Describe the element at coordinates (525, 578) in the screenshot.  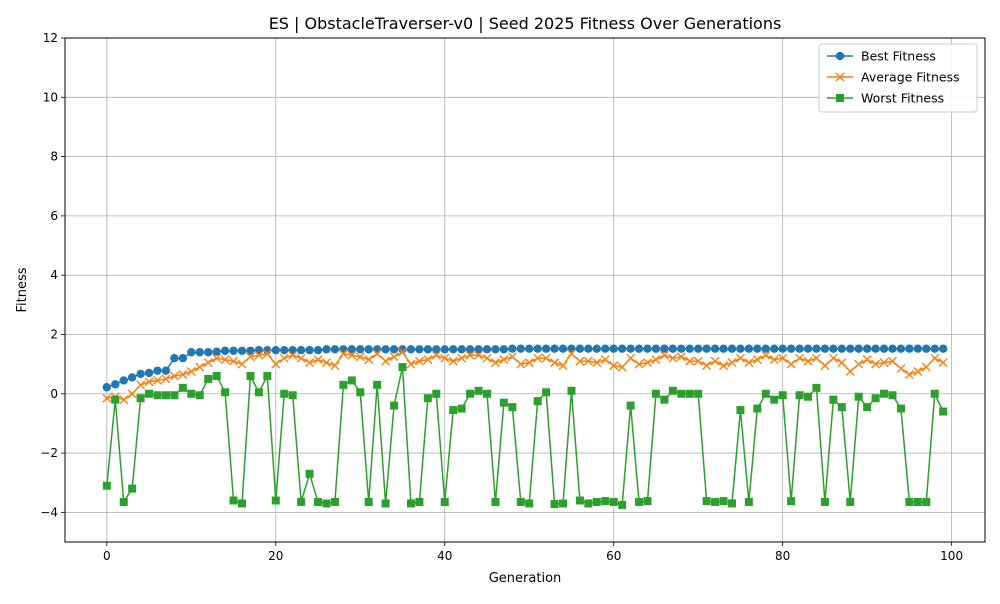
I see `x-axis-label: Generation` at that location.